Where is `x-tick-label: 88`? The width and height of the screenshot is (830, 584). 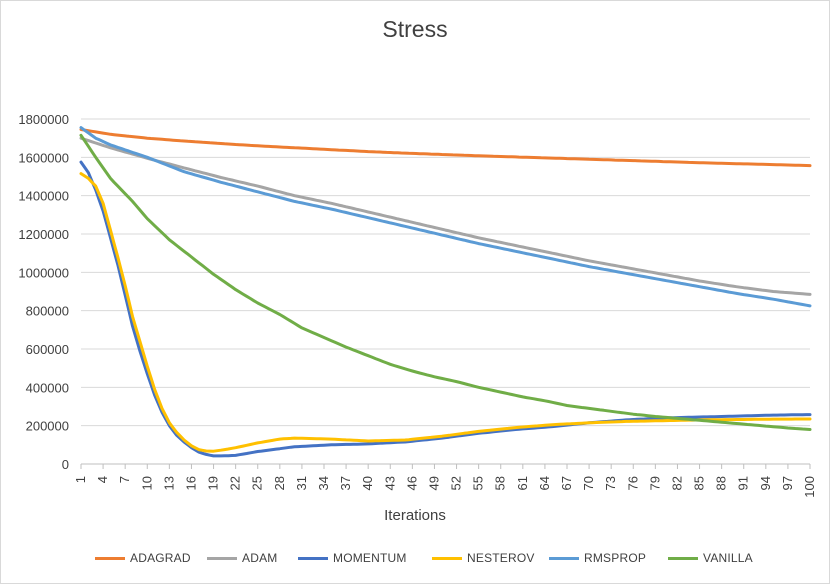 x-tick-label: 88 is located at coordinates (721, 483).